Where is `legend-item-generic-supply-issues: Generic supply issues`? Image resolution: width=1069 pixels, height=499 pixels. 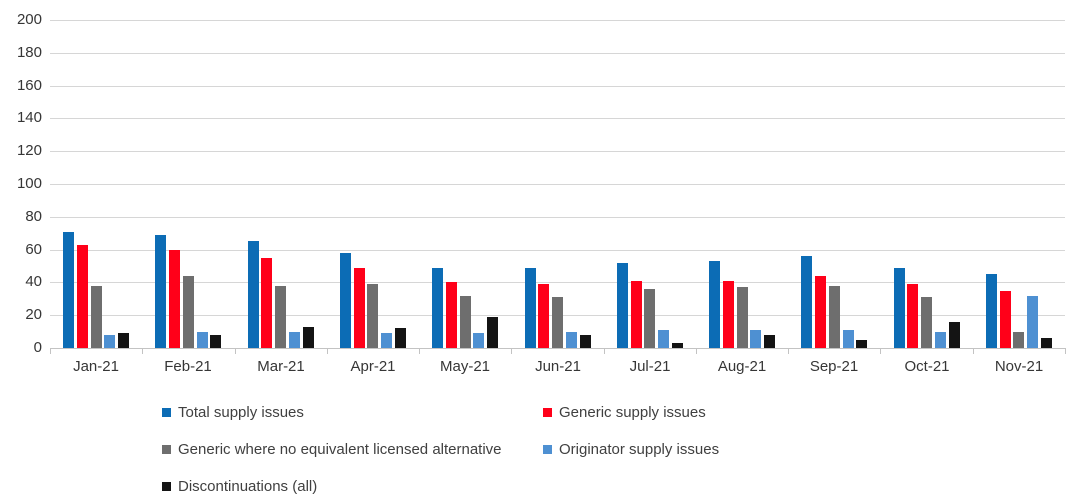 legend-item-generic-supply-issues: Generic supply issues is located at coordinates (624, 412).